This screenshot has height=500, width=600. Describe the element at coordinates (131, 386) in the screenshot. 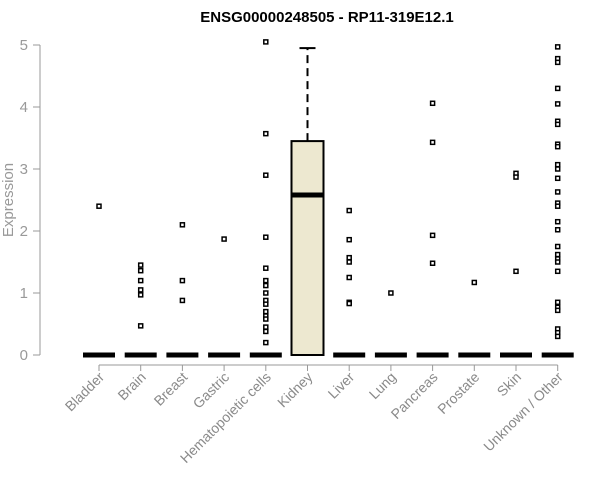

I see `x-tick-label: Brain` at that location.